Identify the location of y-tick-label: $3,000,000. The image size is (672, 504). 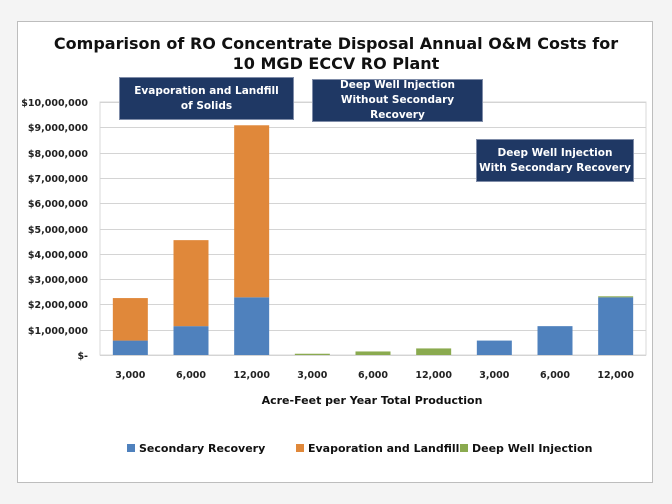
(58, 280).